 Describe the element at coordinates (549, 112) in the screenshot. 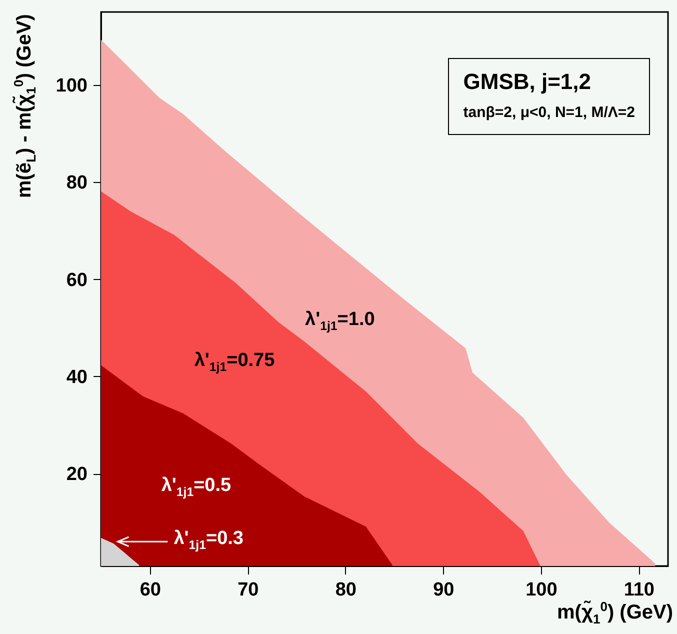

I see `annotation: tanβ=2, μ<0, N=1, M/Λ=2` at that location.